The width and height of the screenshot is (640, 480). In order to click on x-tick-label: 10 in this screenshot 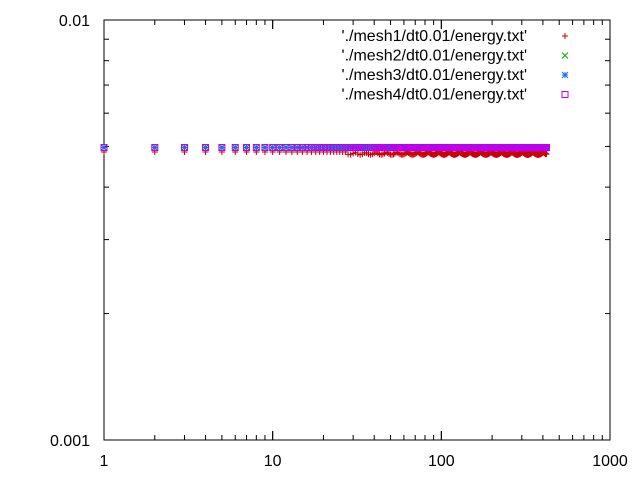, I will do `click(273, 461)`.